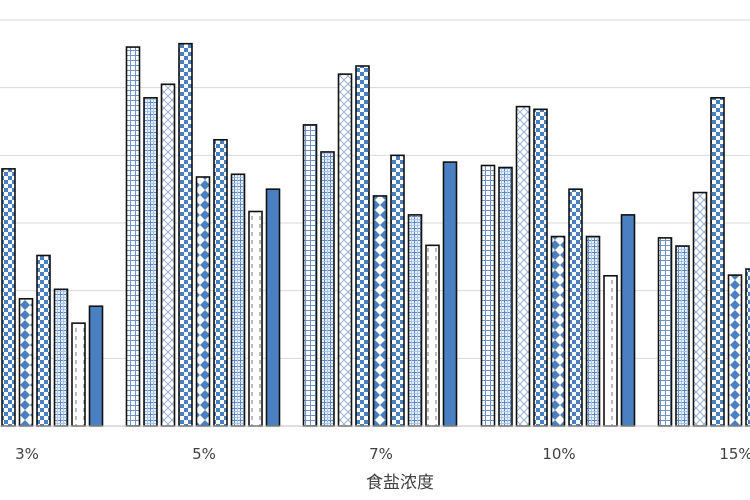 This screenshot has width=750, height=500. I want to click on x-tick-labels: 3% 5% 7% 10% 15%, so click(382, 454).